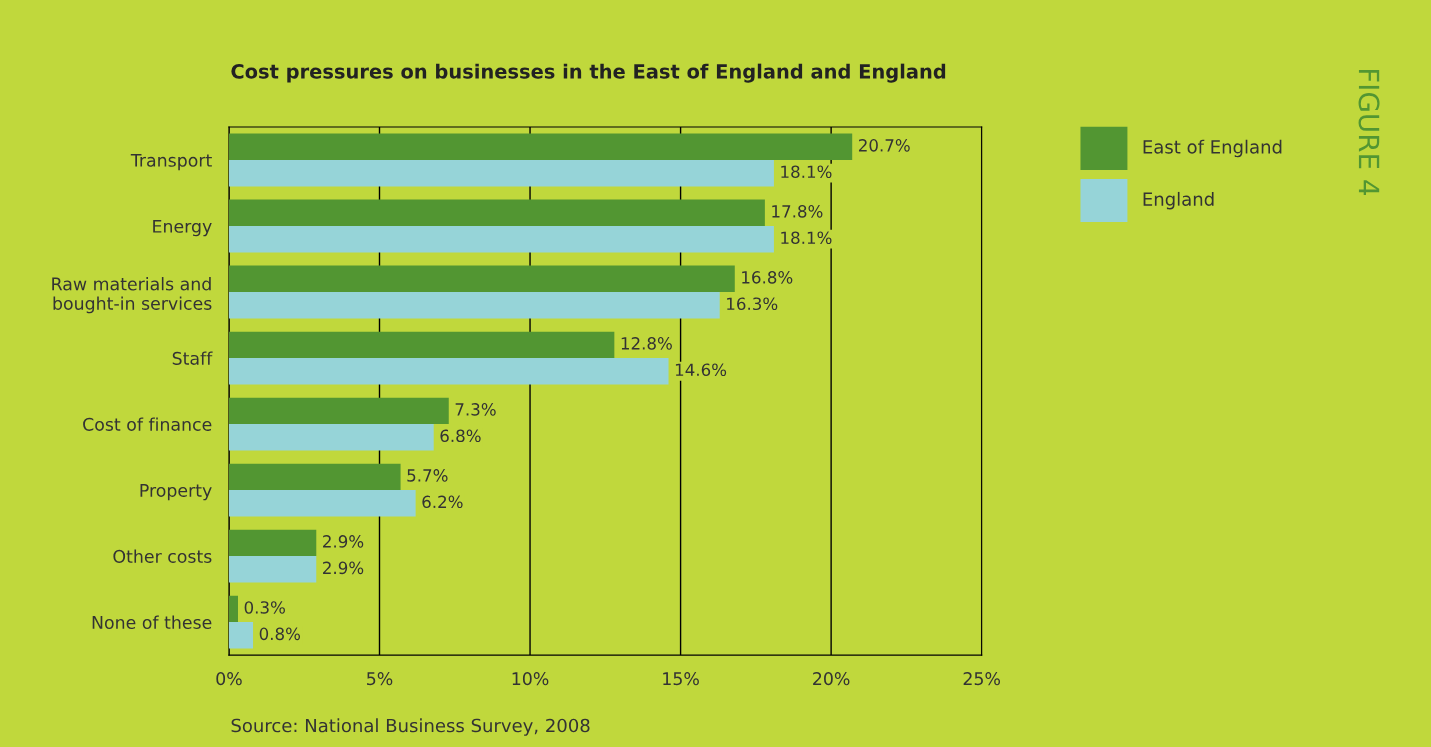 The width and height of the screenshot is (1431, 747). Describe the element at coordinates (380, 679) in the screenshot. I see `x-tick-label: 5%` at that location.